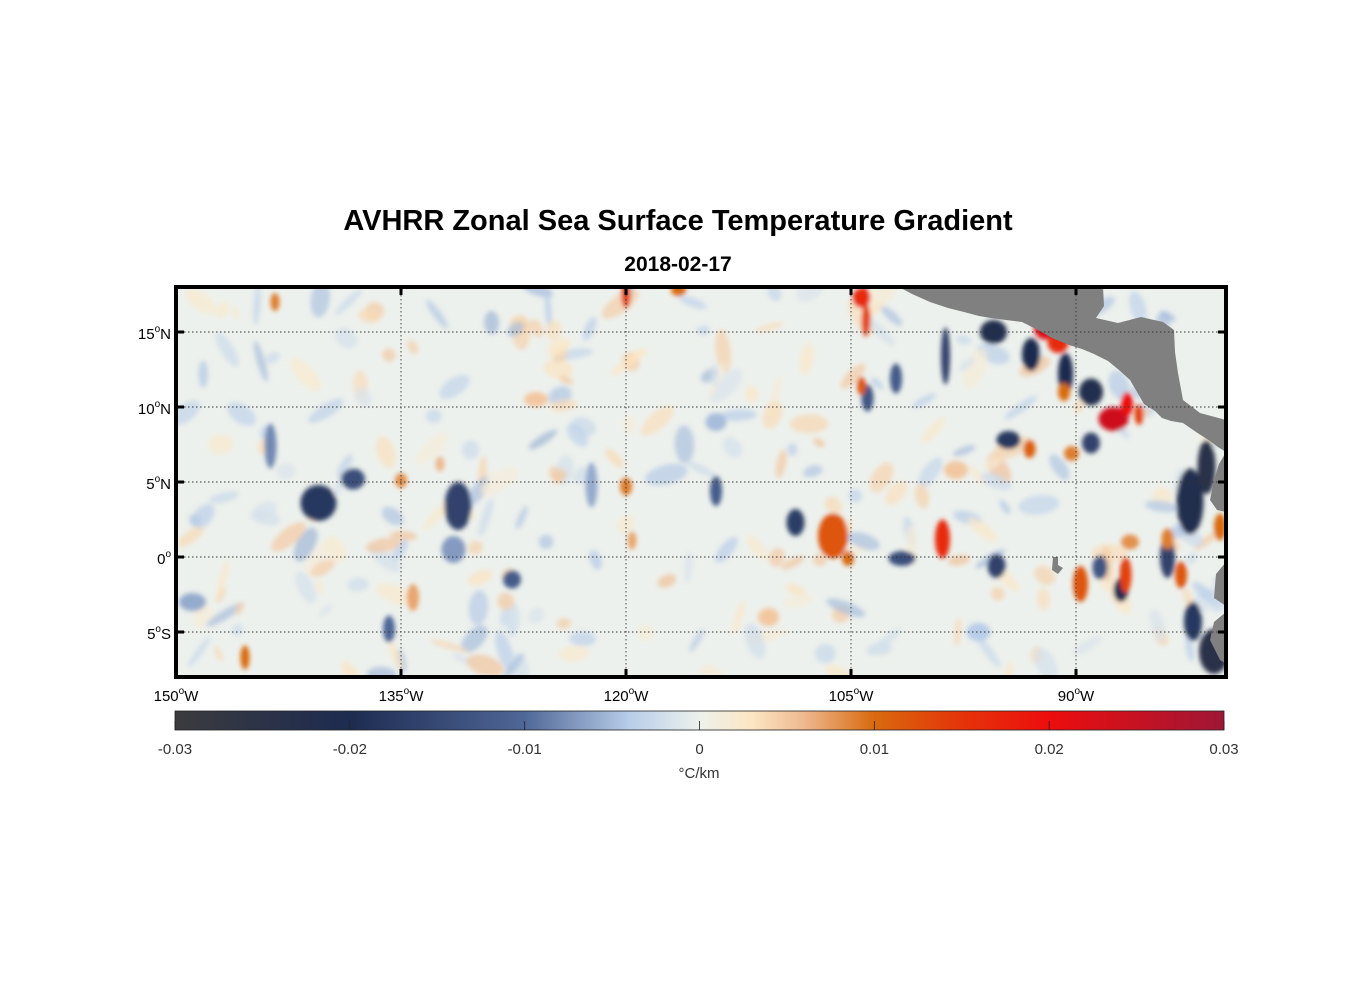 This screenshot has width=1356, height=1000. I want to click on chart-date-subtitle: 2018-02-17, so click(678, 264).